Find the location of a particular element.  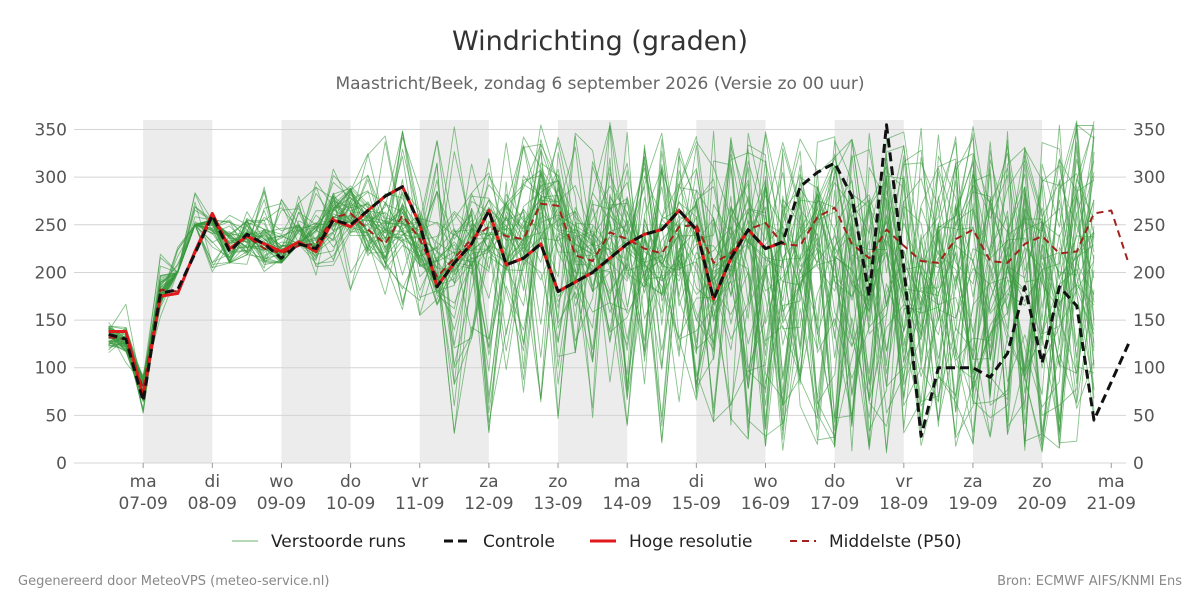

y-tick-right-100: 100 is located at coordinates (1149, 369).